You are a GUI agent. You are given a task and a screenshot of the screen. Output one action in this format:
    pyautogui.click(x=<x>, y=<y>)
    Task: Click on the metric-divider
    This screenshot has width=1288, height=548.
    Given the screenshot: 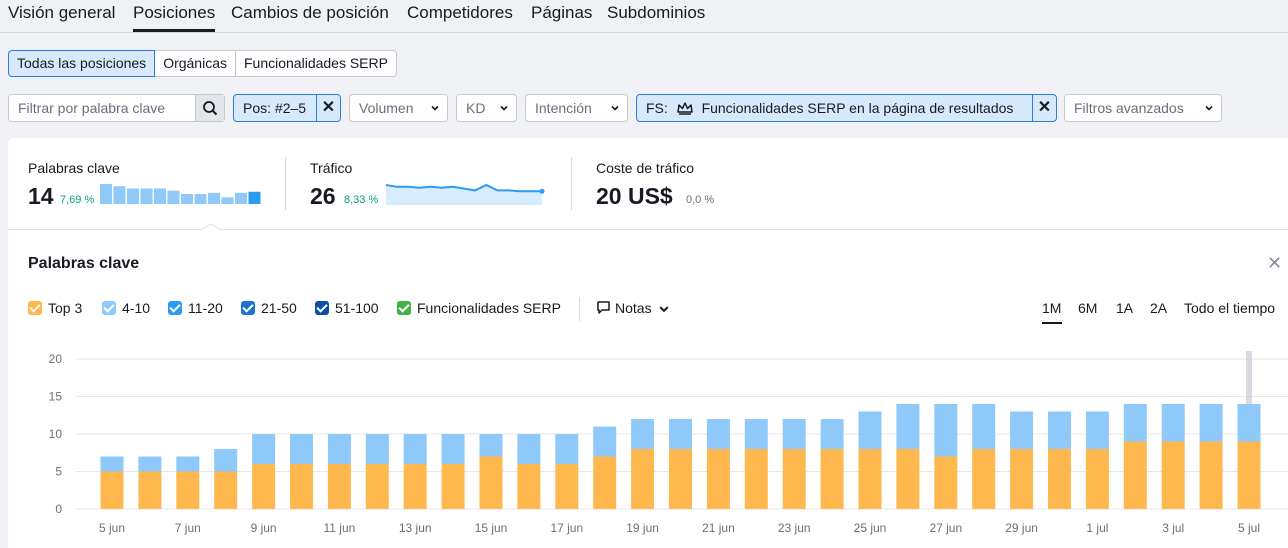 What is the action you would take?
    pyautogui.click(x=571, y=183)
    